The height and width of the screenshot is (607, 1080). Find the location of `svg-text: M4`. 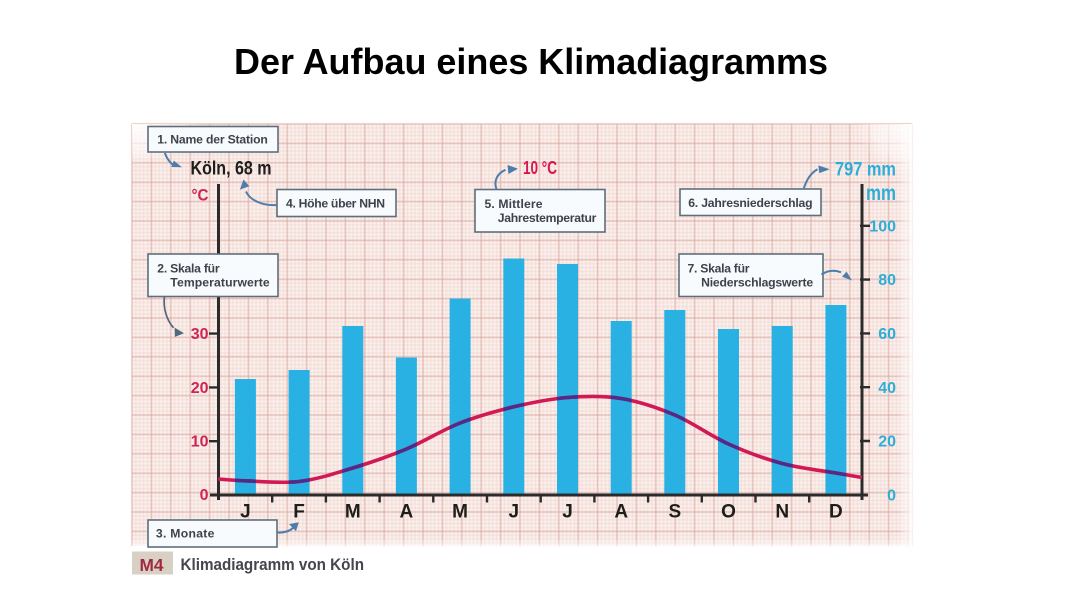

svg-text: M4 is located at coordinates (152, 565).